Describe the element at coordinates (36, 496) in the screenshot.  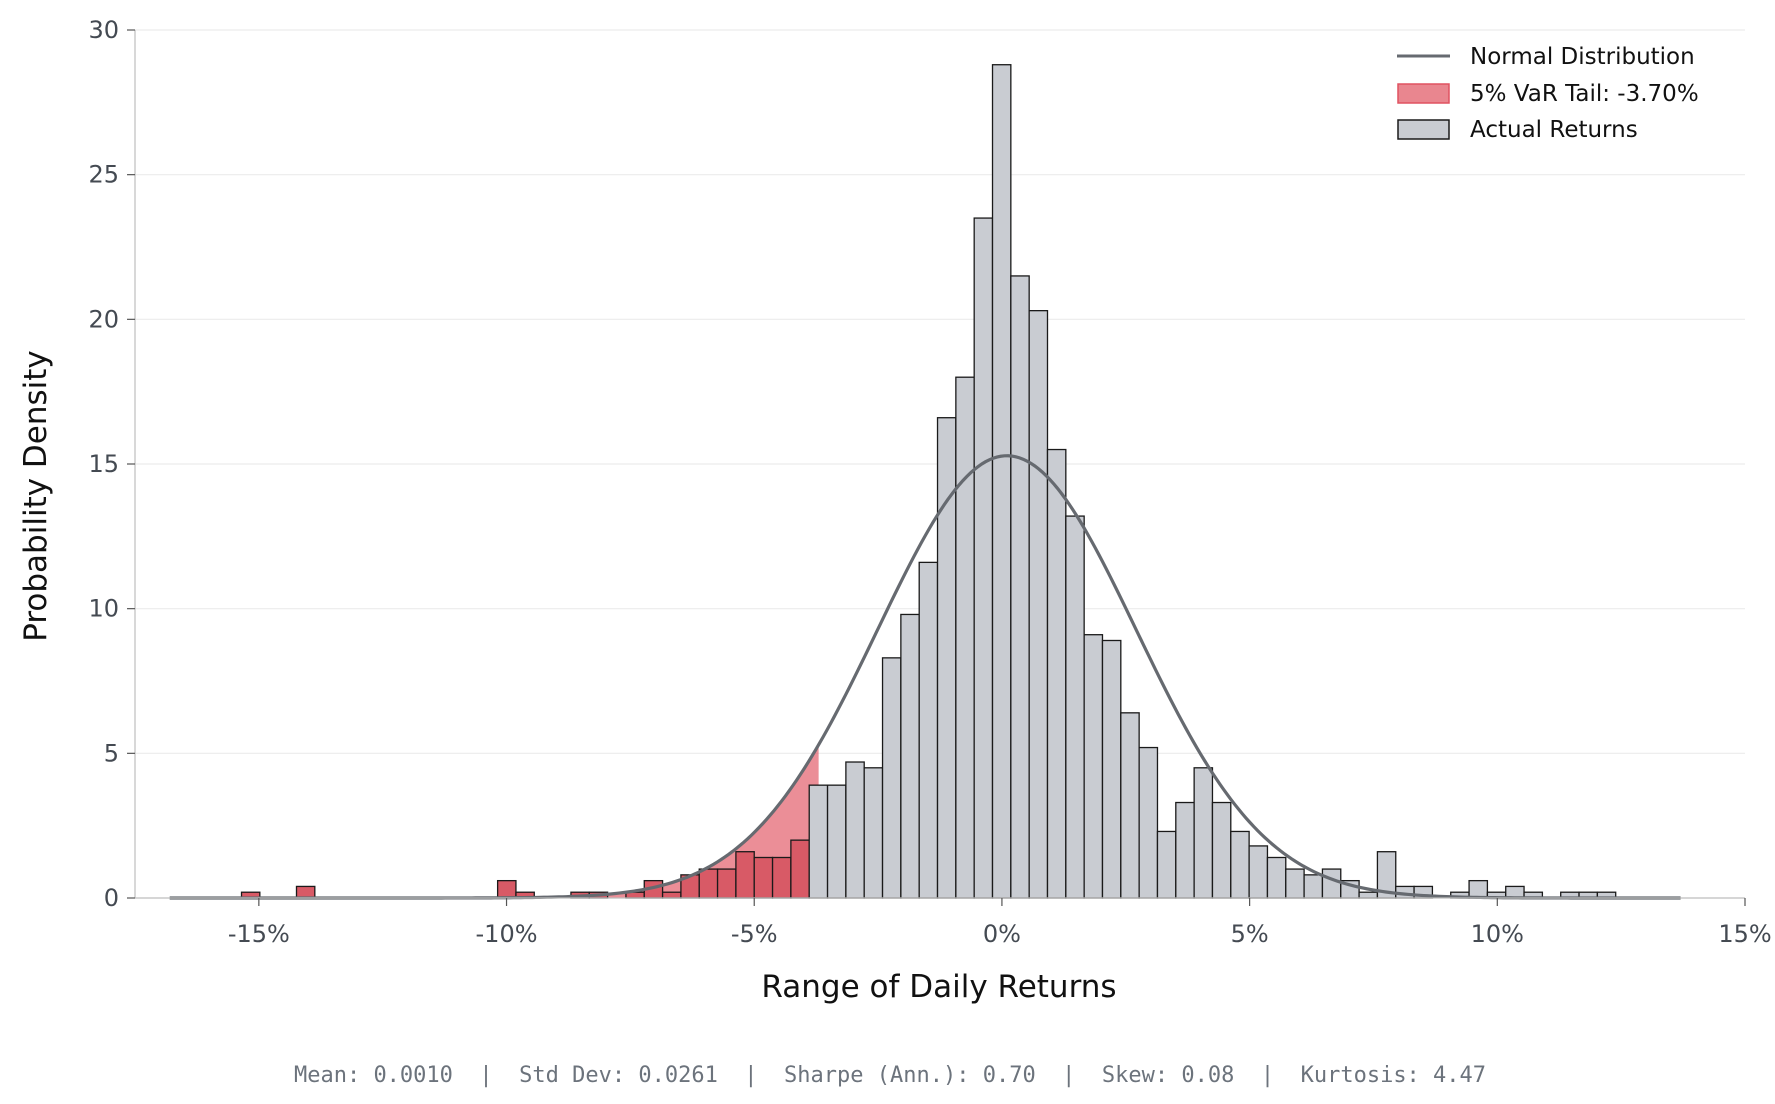
I see `y-axis-title: Probability Density` at that location.